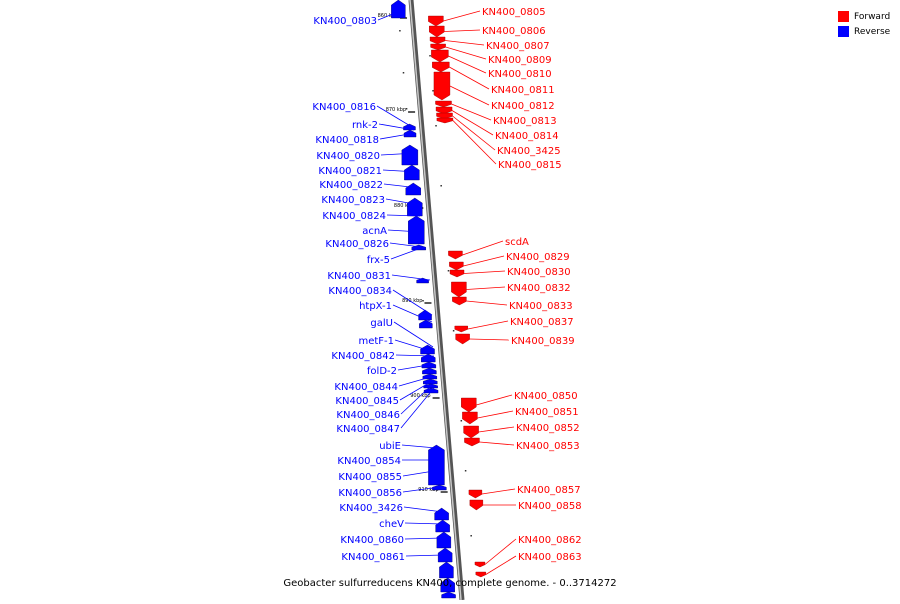 This screenshot has width=900, height=604. Describe the element at coordinates (381, 323) in the screenshot. I see `reverse-gene-label: galU` at that location.